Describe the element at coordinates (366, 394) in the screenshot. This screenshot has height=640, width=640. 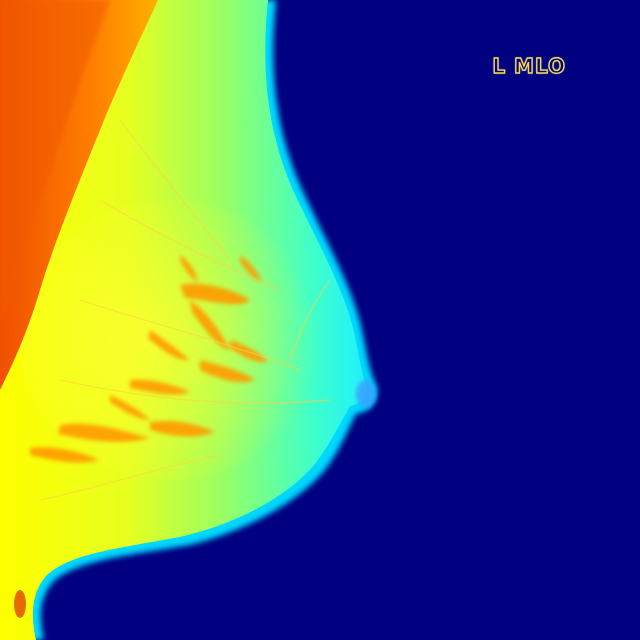
I see `nipple-region` at that location.